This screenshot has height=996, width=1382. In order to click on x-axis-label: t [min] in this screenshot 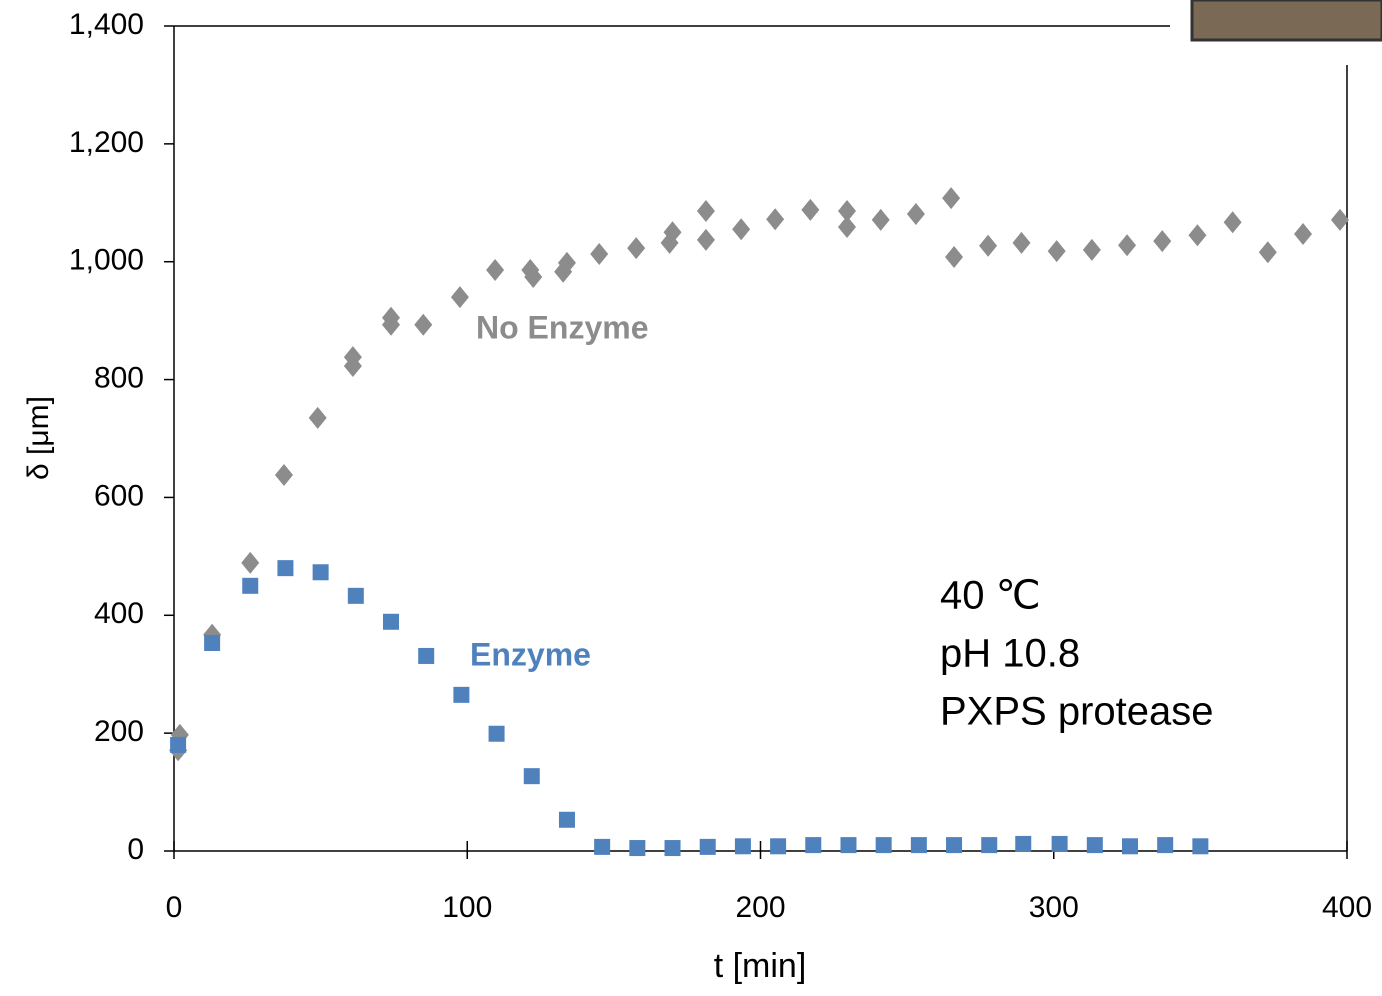, I will do `click(760, 966)`.